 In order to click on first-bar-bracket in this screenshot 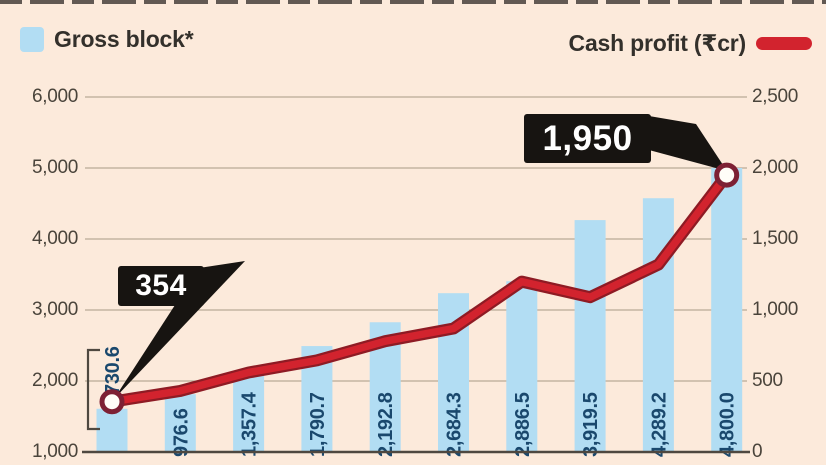, I will do `click(93, 389)`.